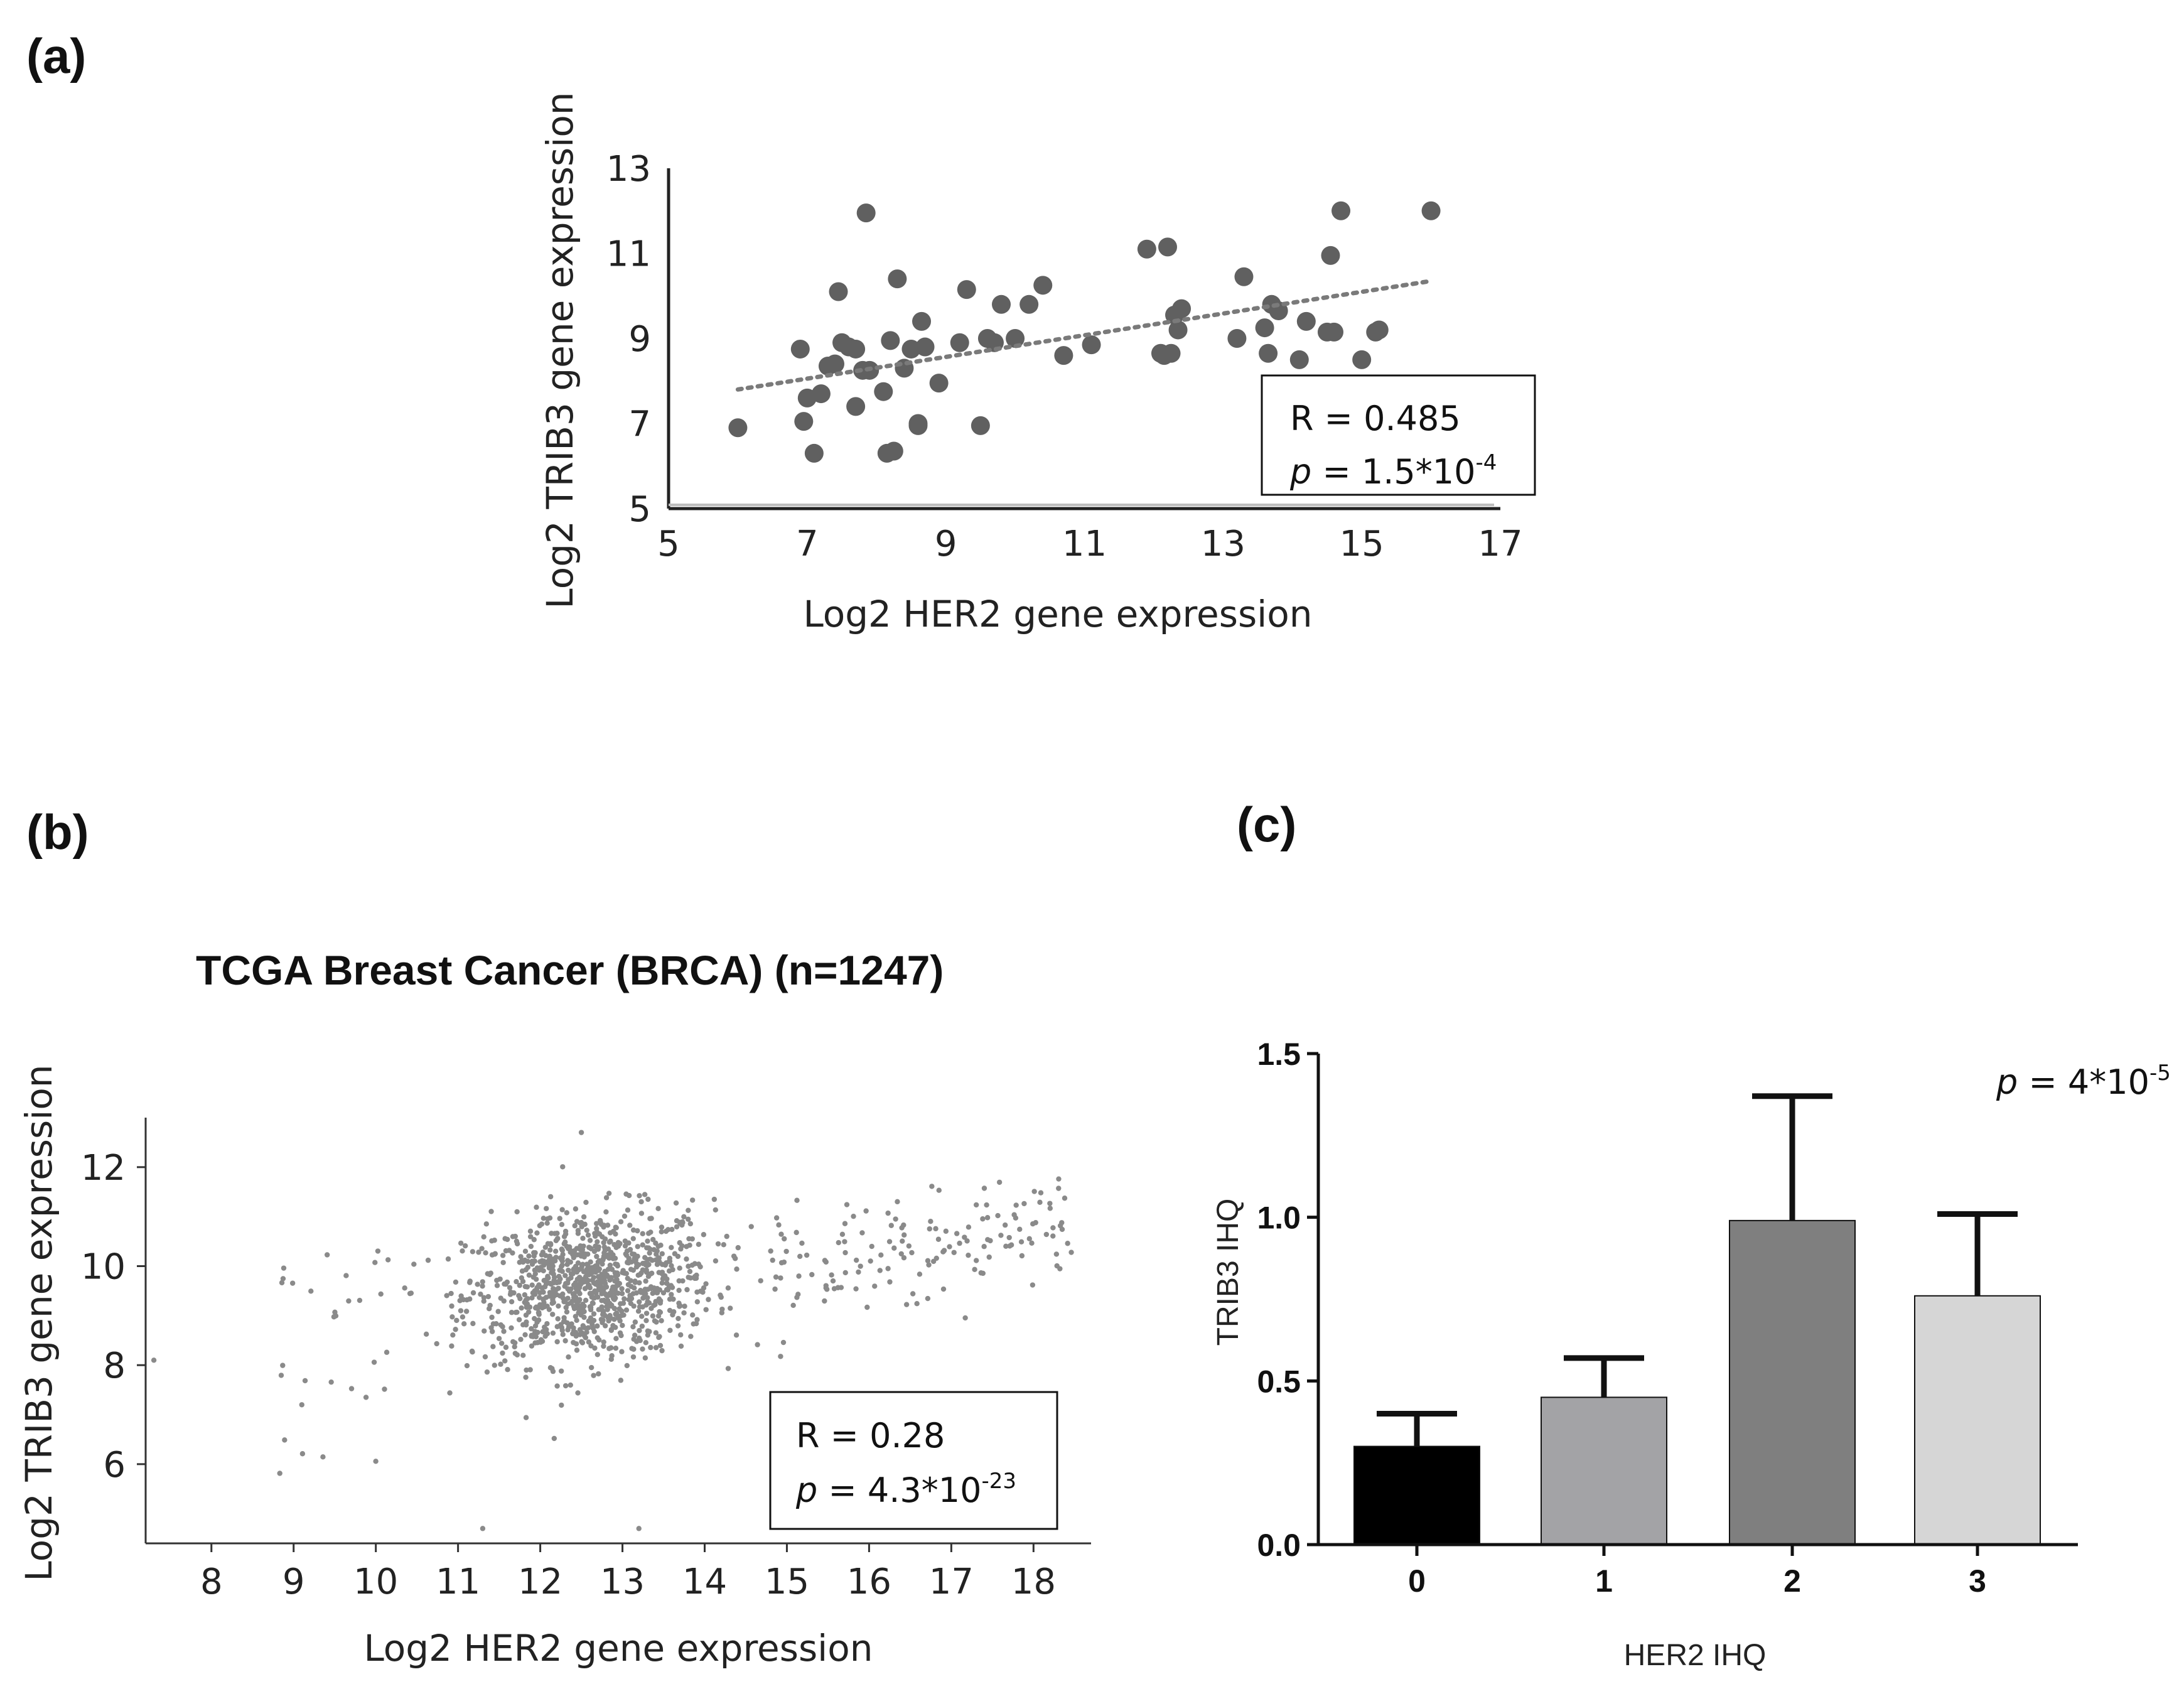  Describe the element at coordinates (1792, 1581) in the screenshot. I see `chart-c-x-tick-label: 2` at that location.